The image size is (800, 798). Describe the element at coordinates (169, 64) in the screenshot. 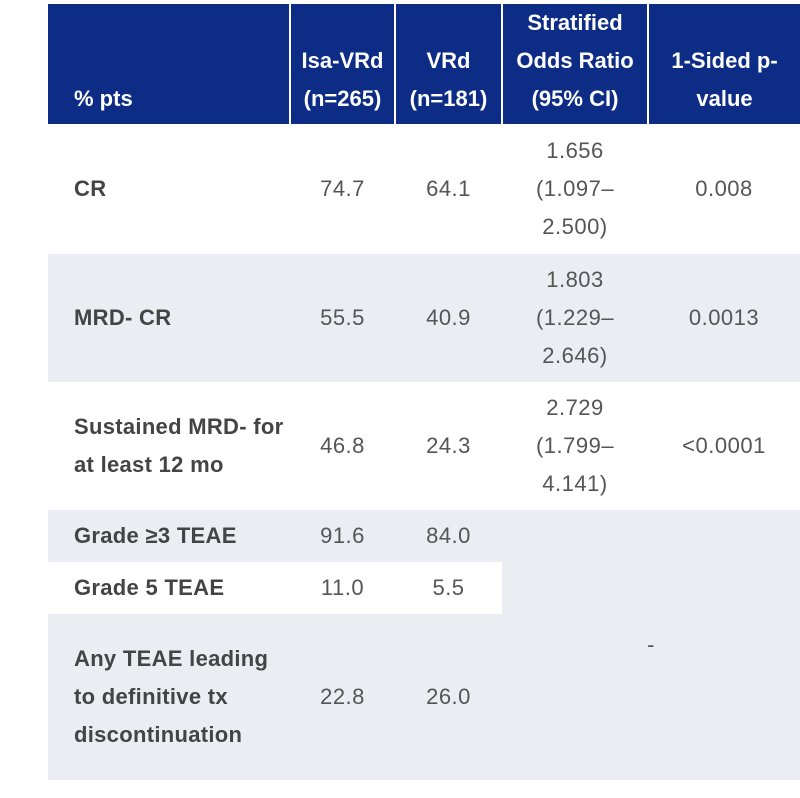

I see `header-cell: % pts` at that location.